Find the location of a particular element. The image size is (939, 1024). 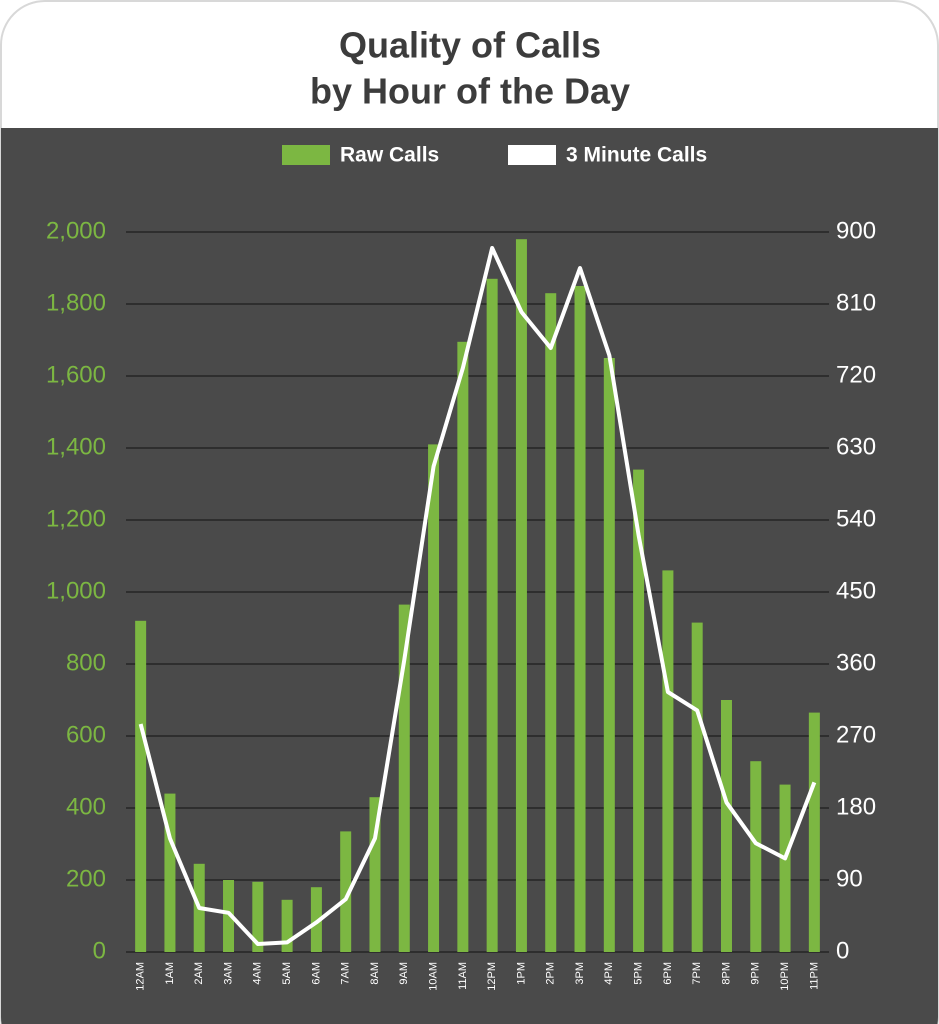

x-tick-label: 11PM is located at coordinates (814, 976).